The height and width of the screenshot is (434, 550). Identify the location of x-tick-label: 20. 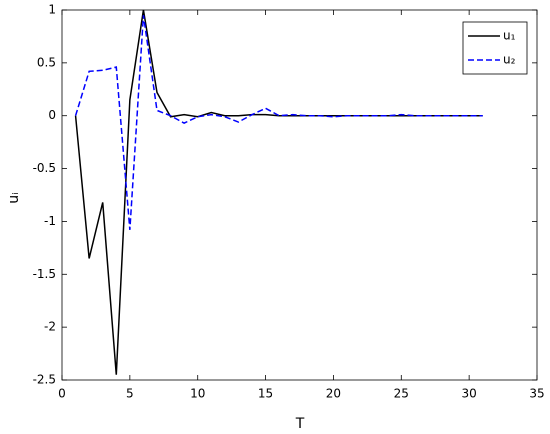
(333, 394).